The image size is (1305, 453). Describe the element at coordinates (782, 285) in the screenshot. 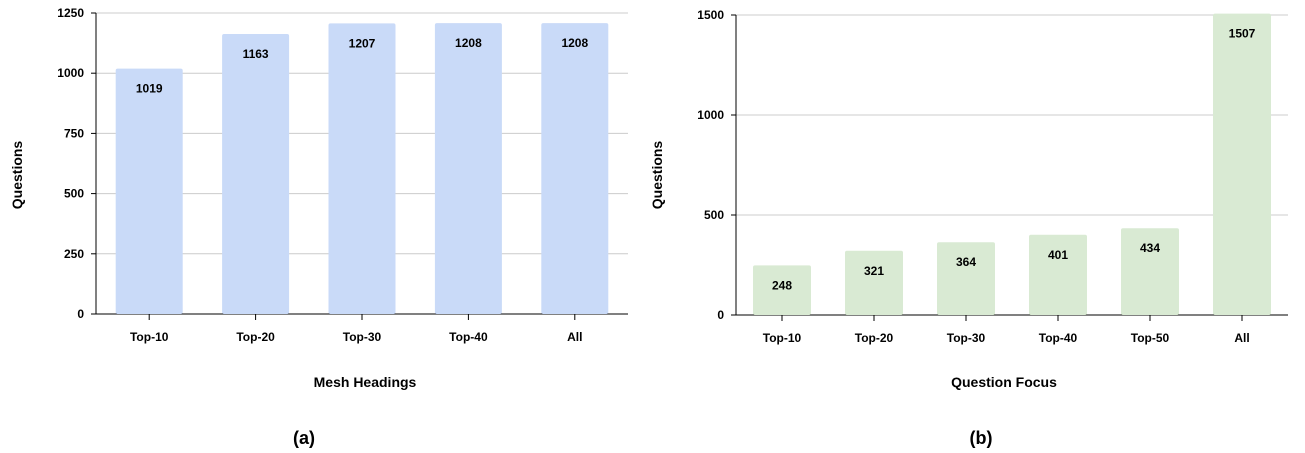

I see `bar-value-label: 248` at that location.